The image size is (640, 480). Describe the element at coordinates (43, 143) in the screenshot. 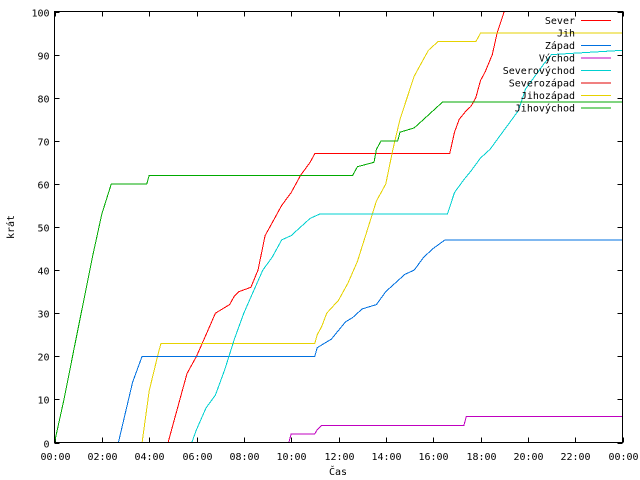

I see `y-tick-label: 70` at that location.